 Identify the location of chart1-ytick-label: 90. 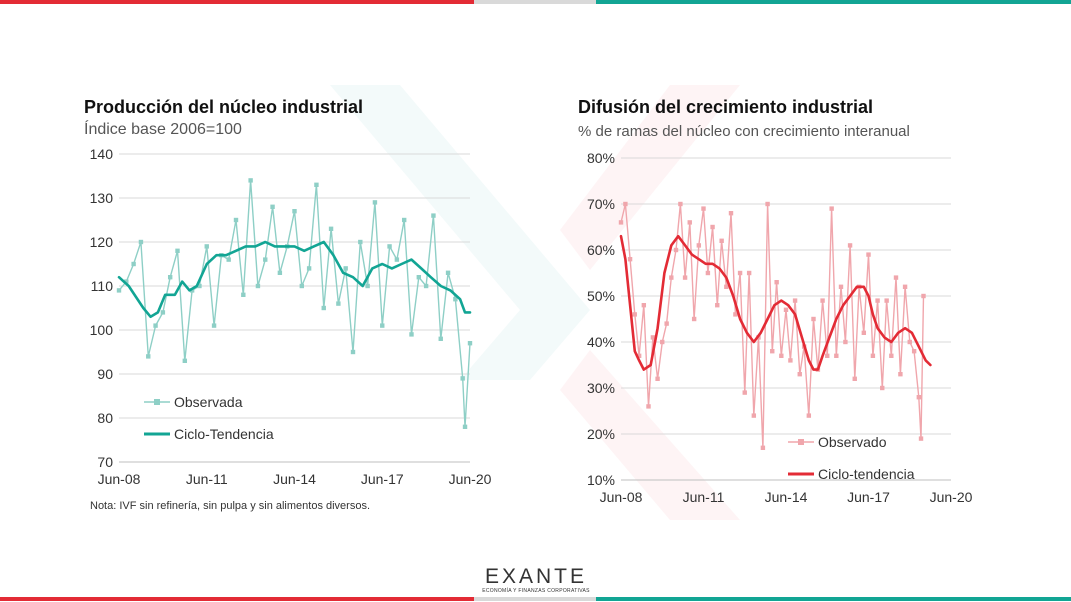
(105, 374).